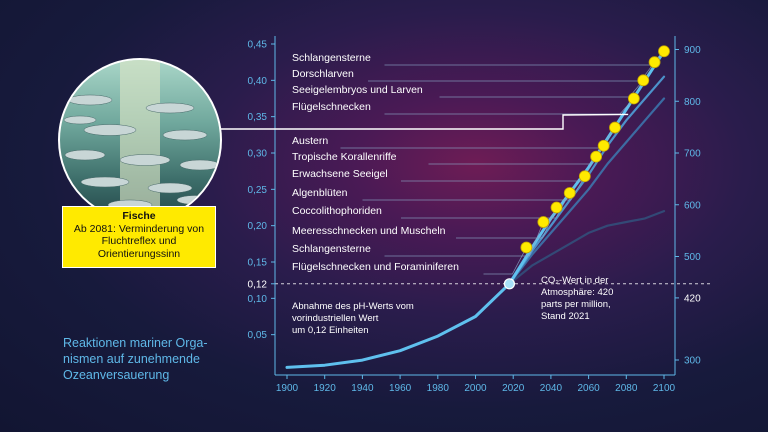  Describe the element at coordinates (588, 388) in the screenshot. I see `x-tick-label: 2060` at that location.